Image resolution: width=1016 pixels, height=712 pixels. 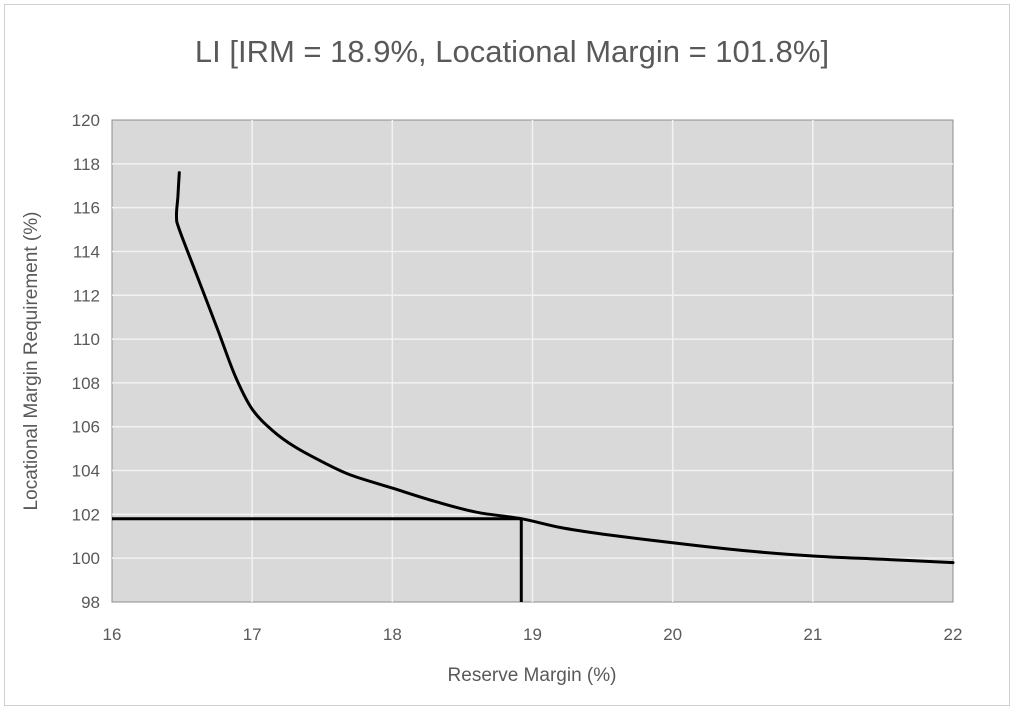 I want to click on y-tick-label: 118, so click(x=86, y=164).